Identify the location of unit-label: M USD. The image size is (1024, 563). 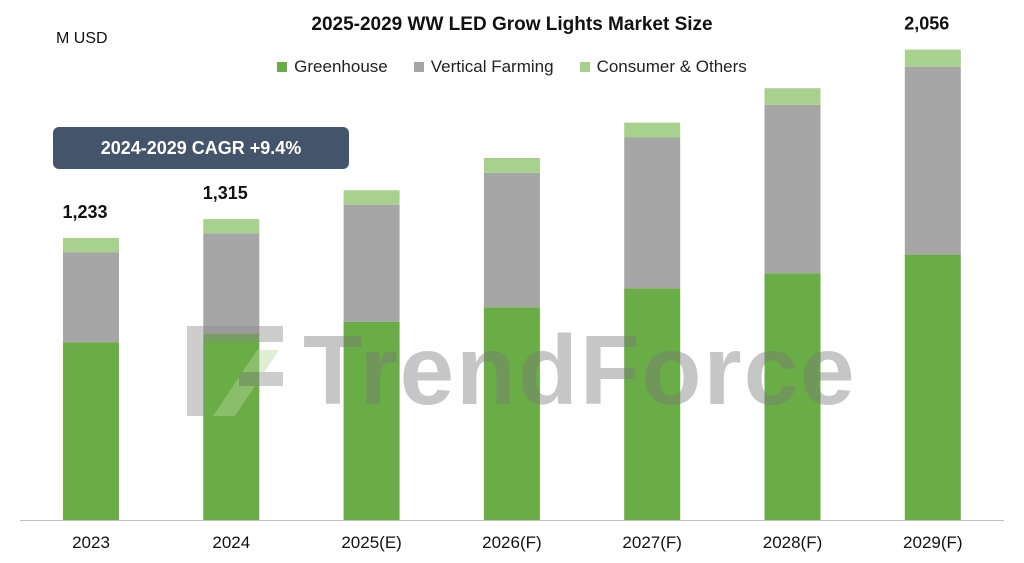
(82, 38).